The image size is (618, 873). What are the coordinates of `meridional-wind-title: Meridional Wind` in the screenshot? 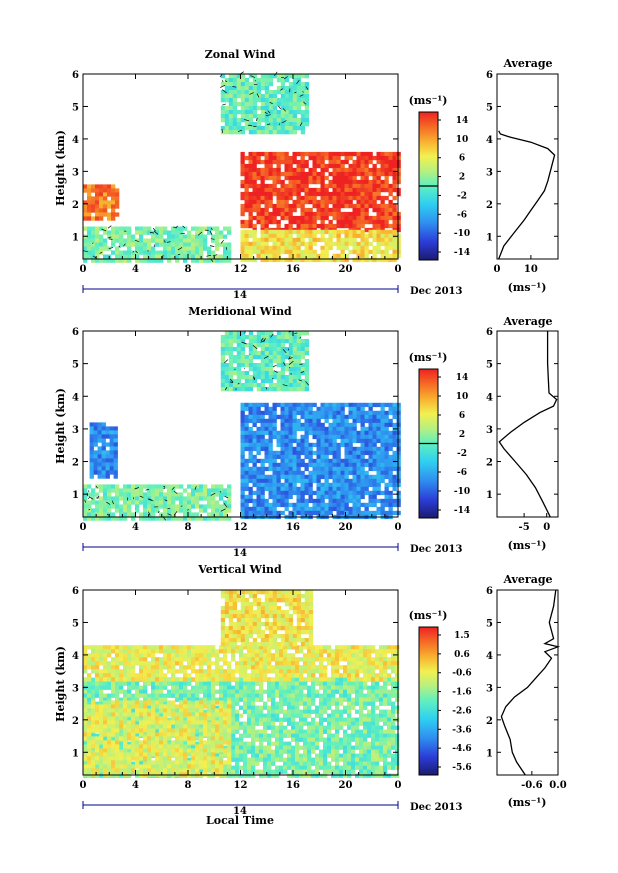 It's located at (240, 311).